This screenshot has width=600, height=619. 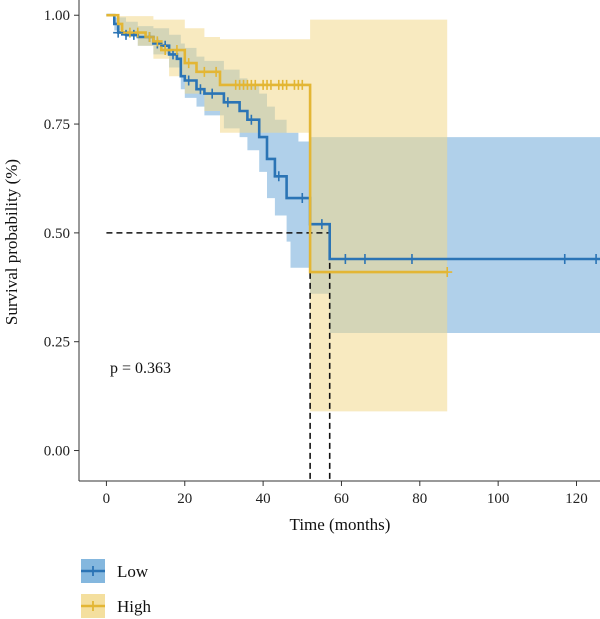 What do you see at coordinates (93, 571) in the screenshot?
I see `legend-censor-low` at bounding box center [93, 571].